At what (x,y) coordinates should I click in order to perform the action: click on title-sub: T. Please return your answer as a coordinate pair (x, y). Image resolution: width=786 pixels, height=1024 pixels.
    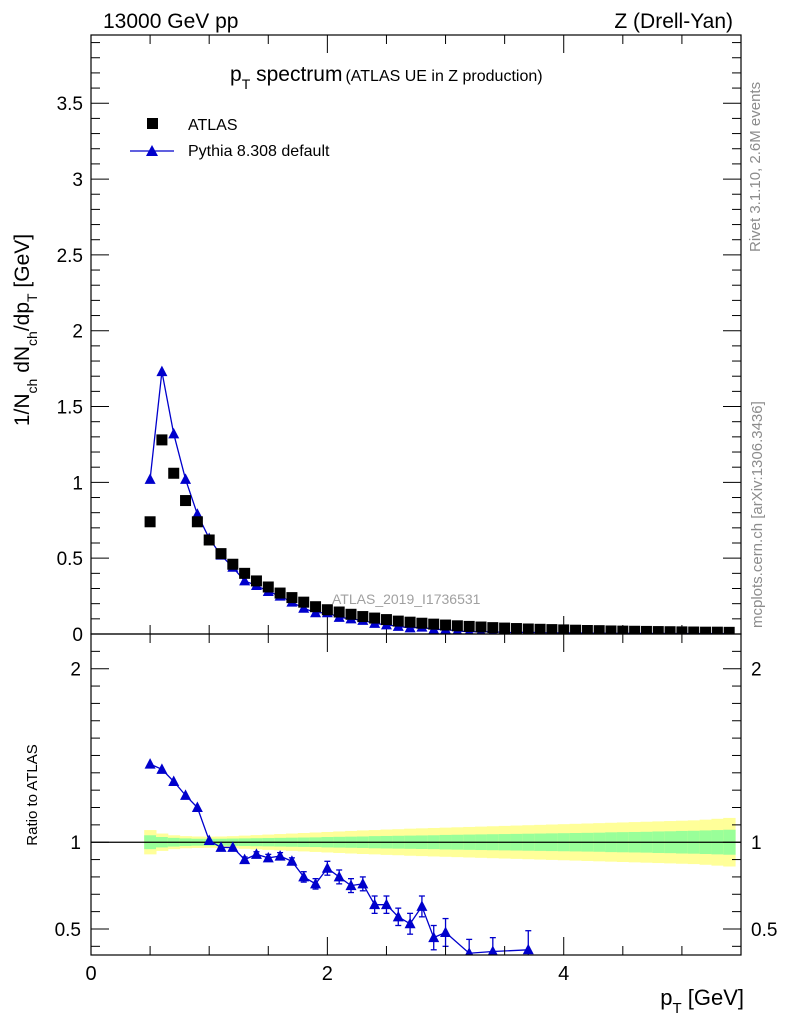
    Looking at the image, I should click on (246, 84).